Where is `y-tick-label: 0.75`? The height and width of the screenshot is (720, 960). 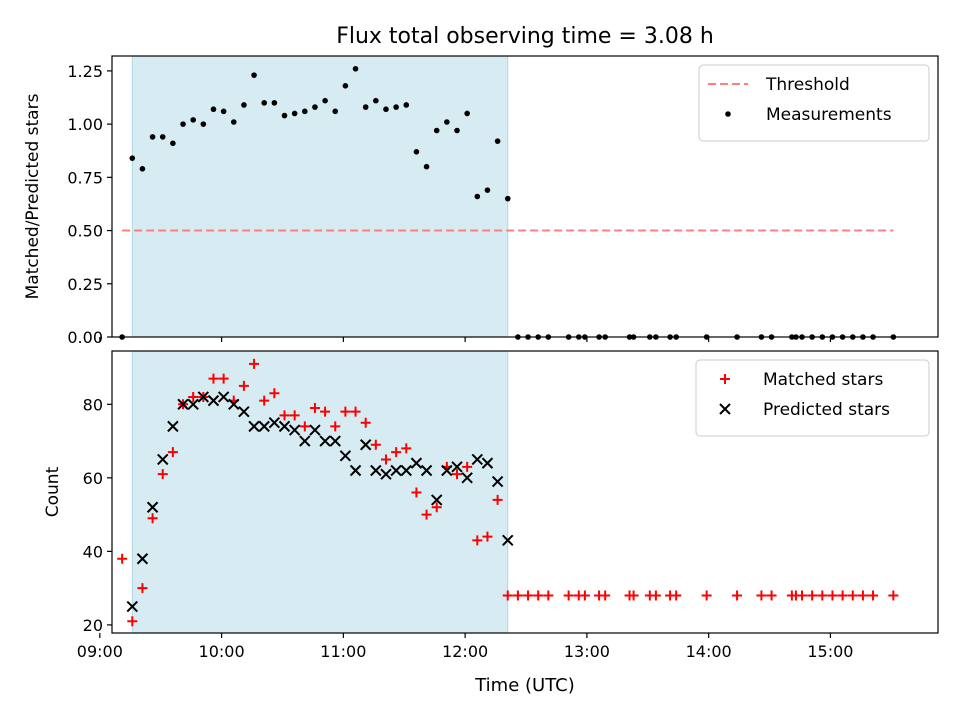
y-tick-label: 0.75 is located at coordinates (85, 177).